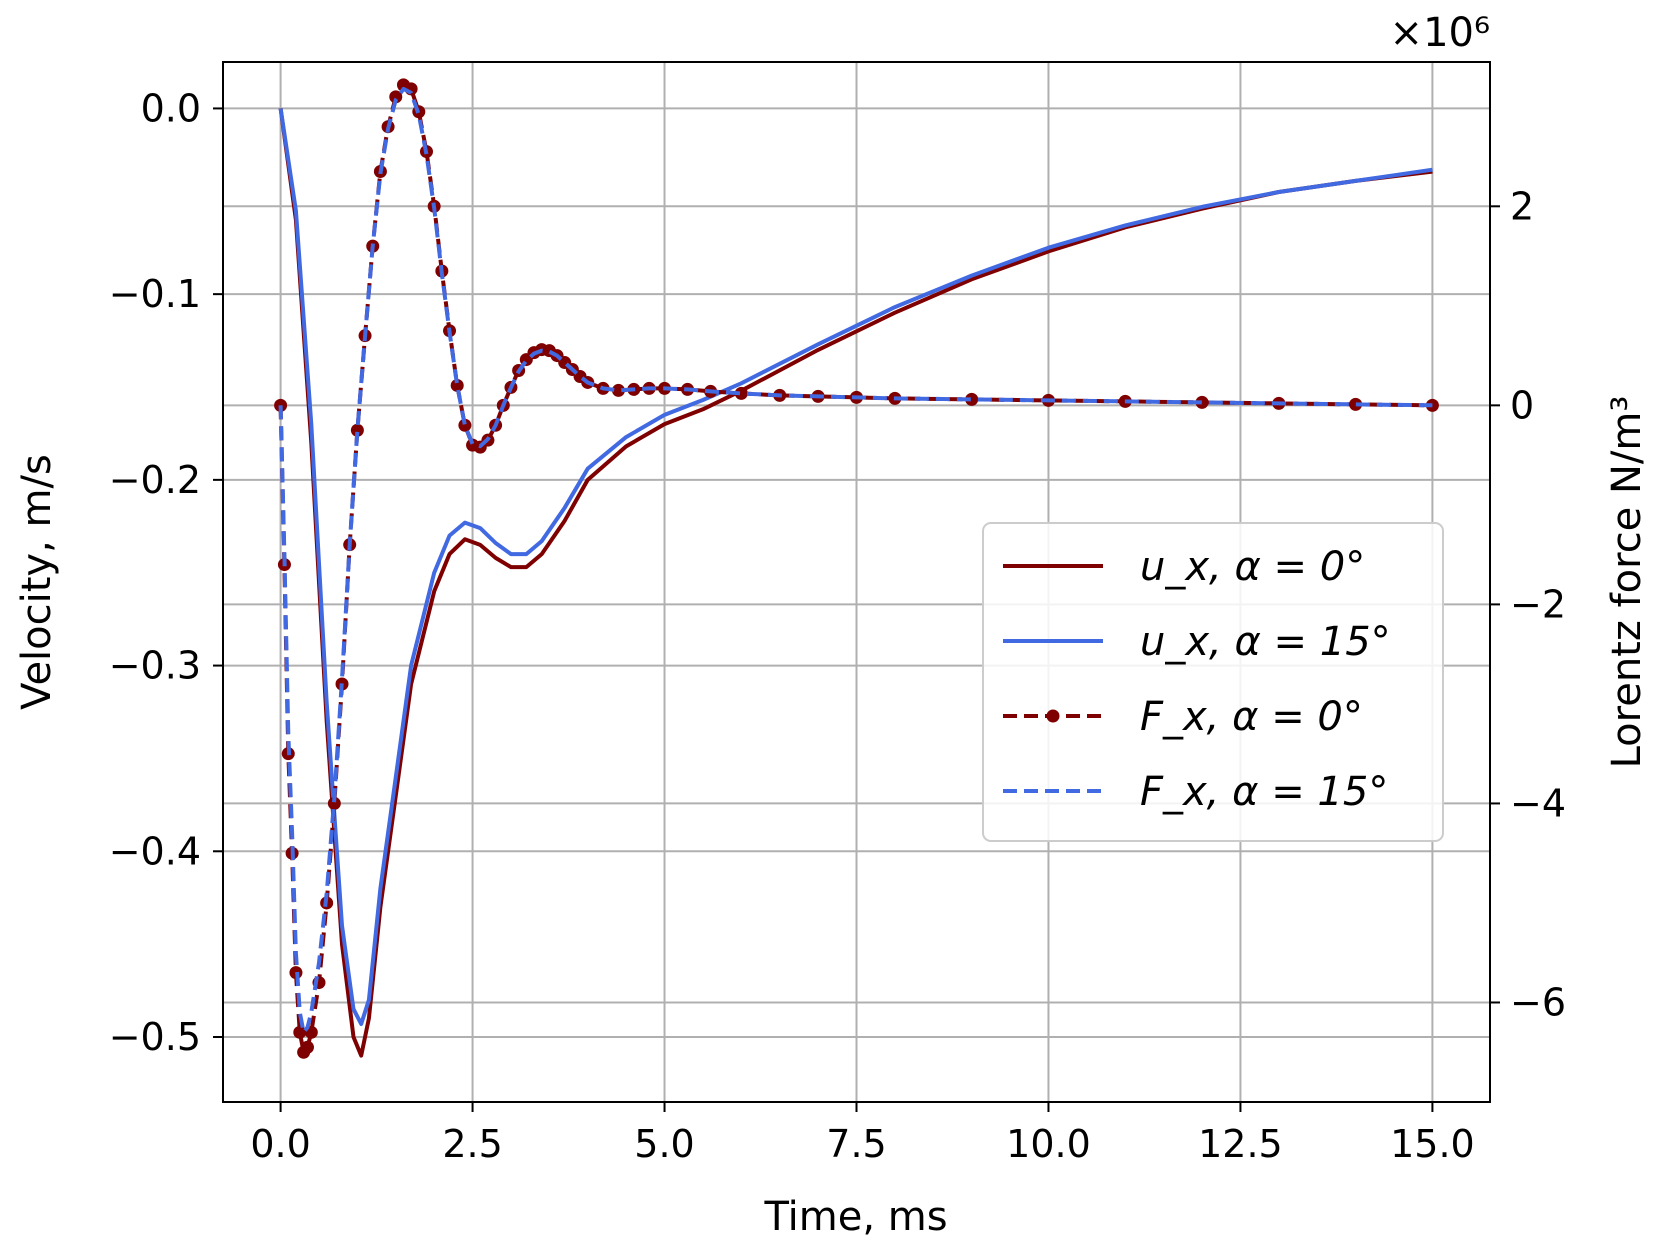 The image size is (1660, 1245). I want to click on legend-label-4: F_x, α = 15°, so click(1264, 792).